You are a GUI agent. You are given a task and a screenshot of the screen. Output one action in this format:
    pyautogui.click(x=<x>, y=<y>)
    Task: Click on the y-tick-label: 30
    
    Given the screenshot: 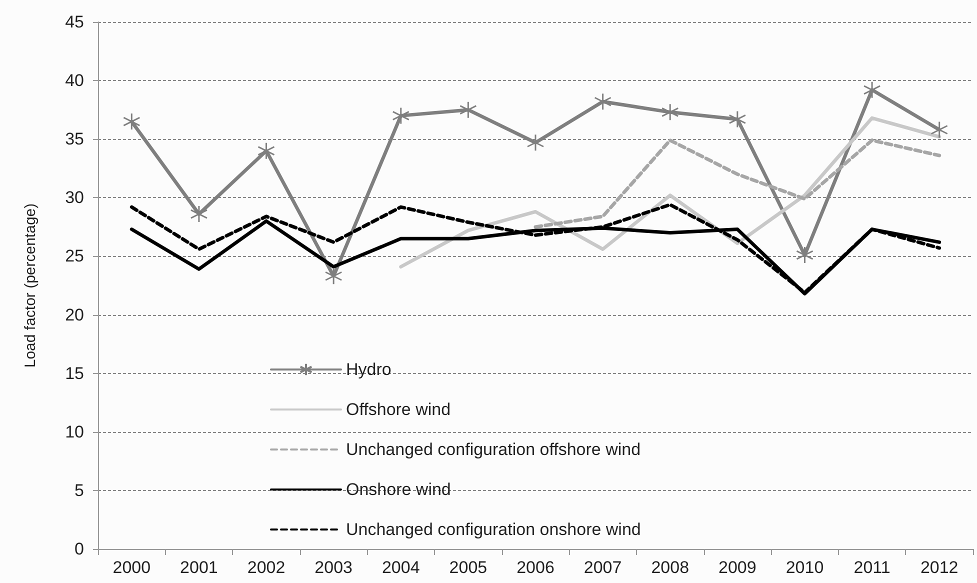 What is the action you would take?
    pyautogui.click(x=74, y=198)
    